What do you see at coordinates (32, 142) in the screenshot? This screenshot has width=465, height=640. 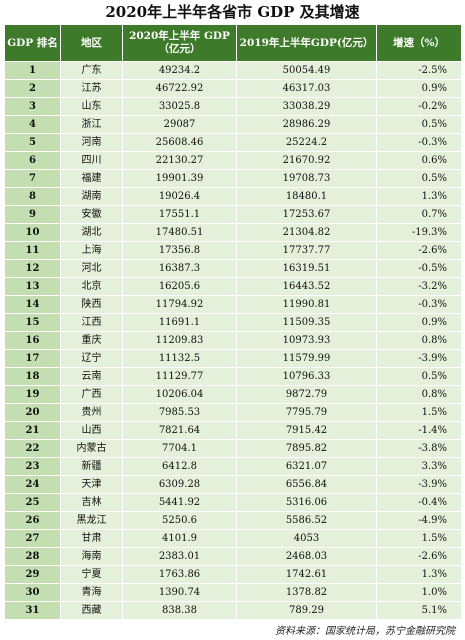 I see `table-cell: 5` at bounding box center [32, 142].